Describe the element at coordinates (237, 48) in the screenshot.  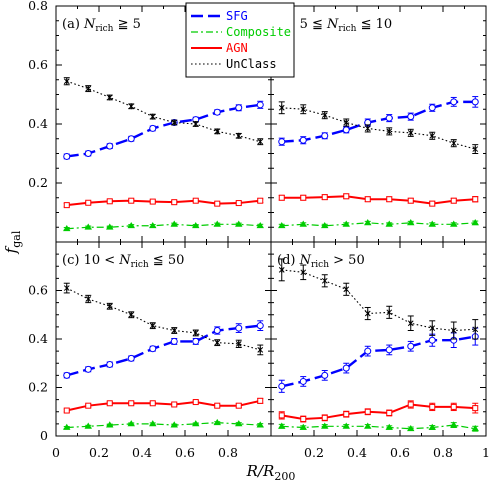
I see `legend-label-agn: AGN` at that location.